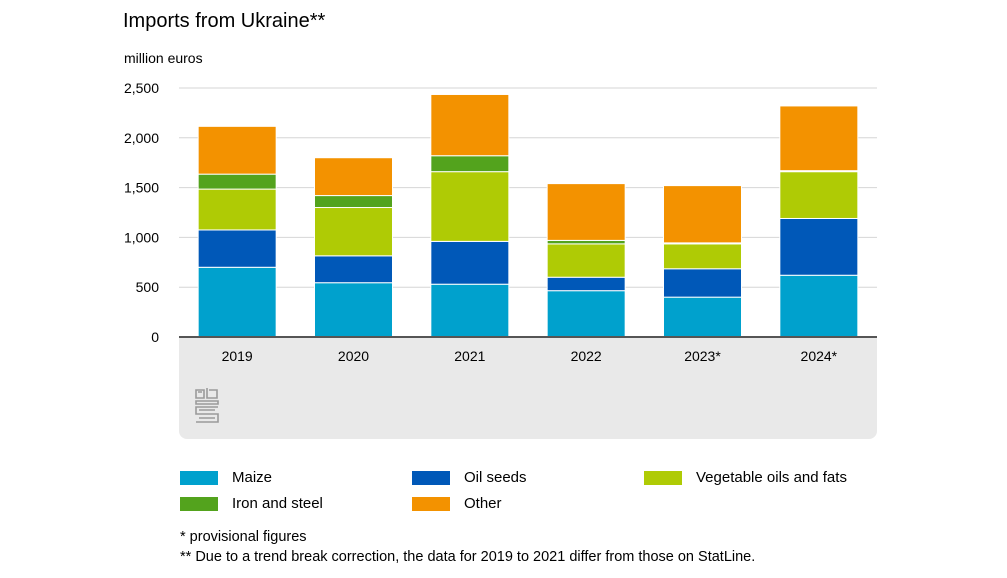 The width and height of the screenshot is (1007, 578). Describe the element at coordinates (702, 214) in the screenshot. I see `bar-segment-other-2023` at that location.